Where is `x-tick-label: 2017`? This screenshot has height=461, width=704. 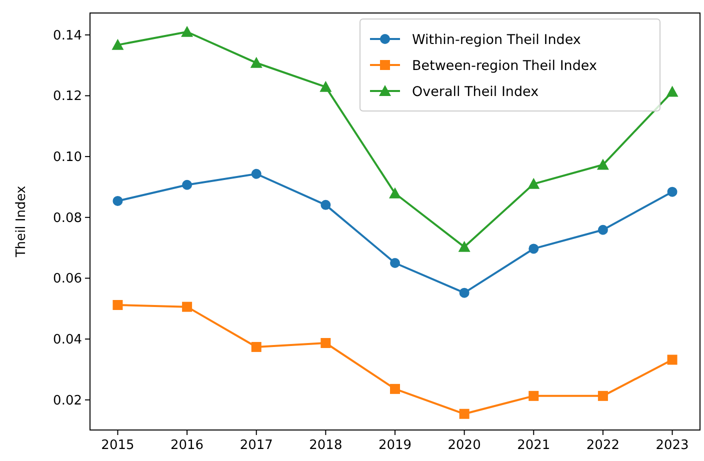
x-tick-label: 2017 is located at coordinates (256, 445).